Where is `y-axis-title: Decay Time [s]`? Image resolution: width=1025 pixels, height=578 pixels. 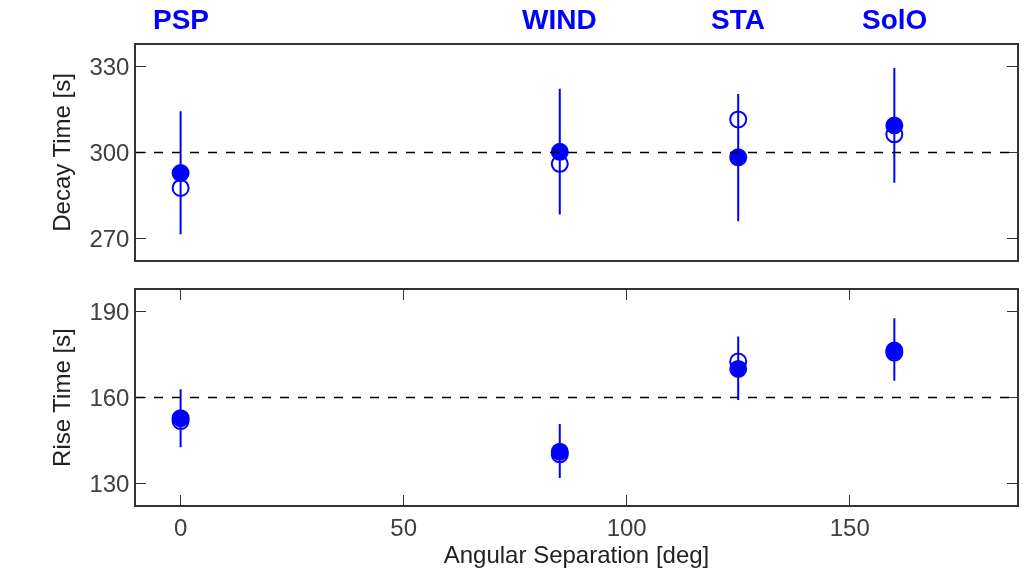 y-axis-title: Decay Time [s] is located at coordinates (61, 152).